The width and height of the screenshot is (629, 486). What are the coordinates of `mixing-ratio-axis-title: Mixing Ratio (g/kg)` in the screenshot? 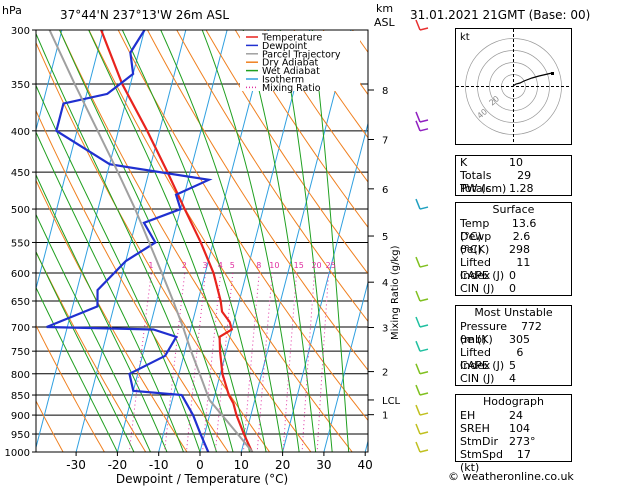 It's located at (395, 292).